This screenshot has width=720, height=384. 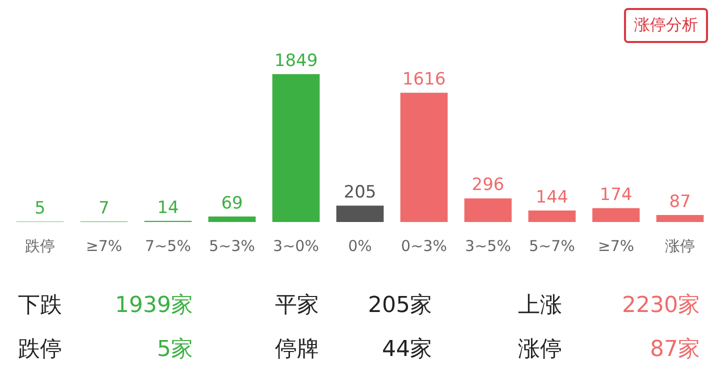 I want to click on x-tick-label: 涨停, so click(x=680, y=245).